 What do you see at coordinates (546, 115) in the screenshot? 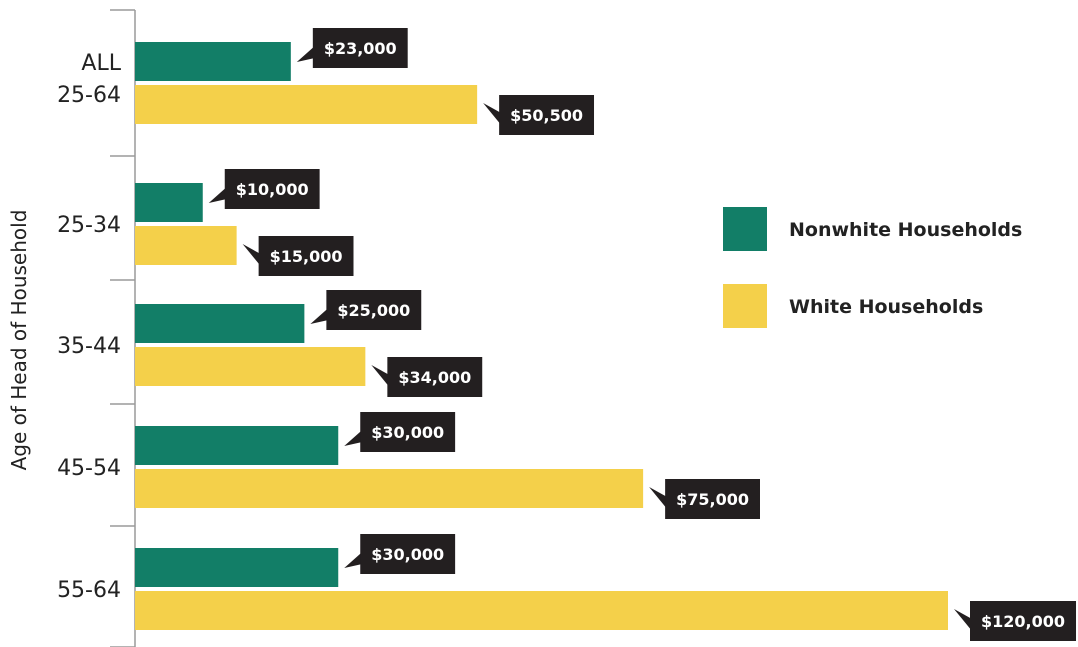
I see `svg-text: $50,500` at bounding box center [546, 115].